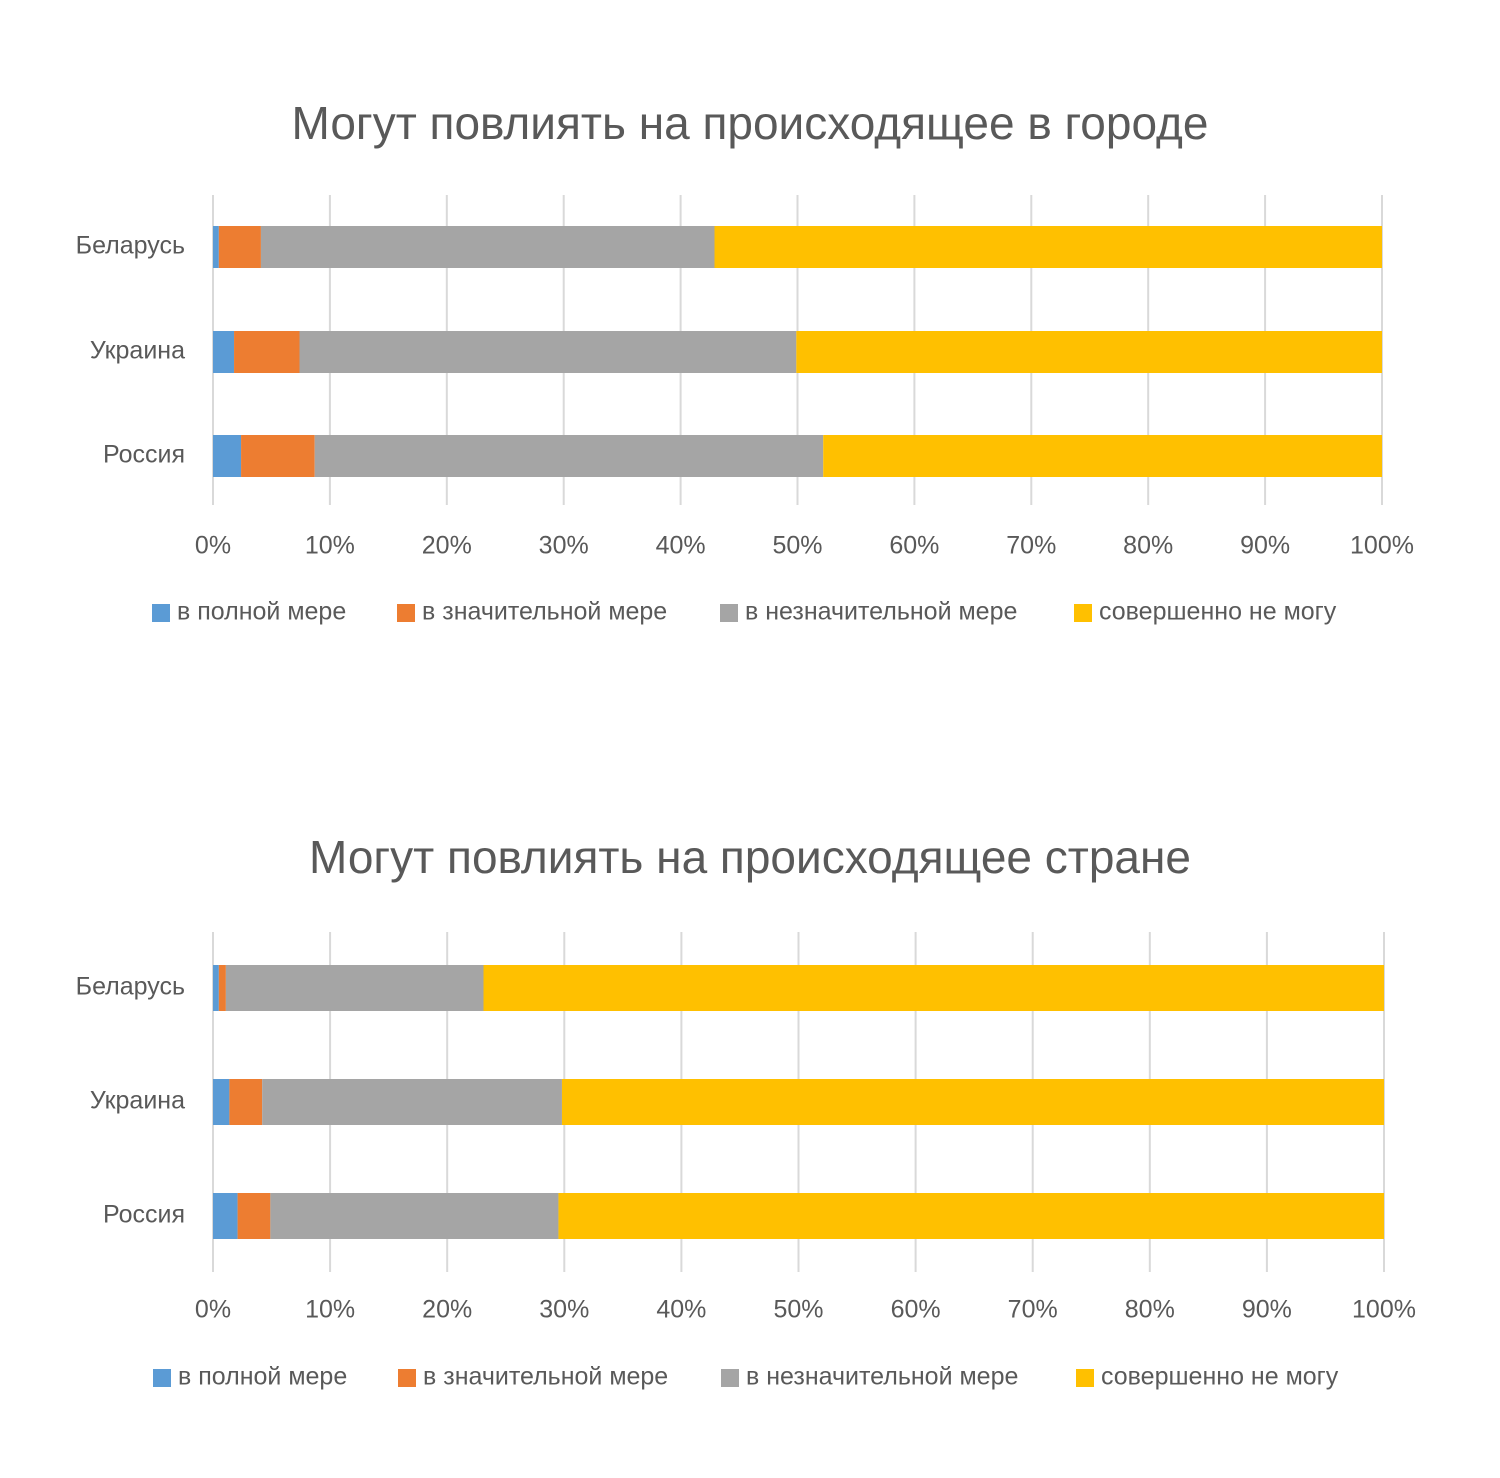  Describe the element at coordinates (750, 123) in the screenshot. I see `chart-1-title: Могут повлиять на происходящее в городе` at that location.